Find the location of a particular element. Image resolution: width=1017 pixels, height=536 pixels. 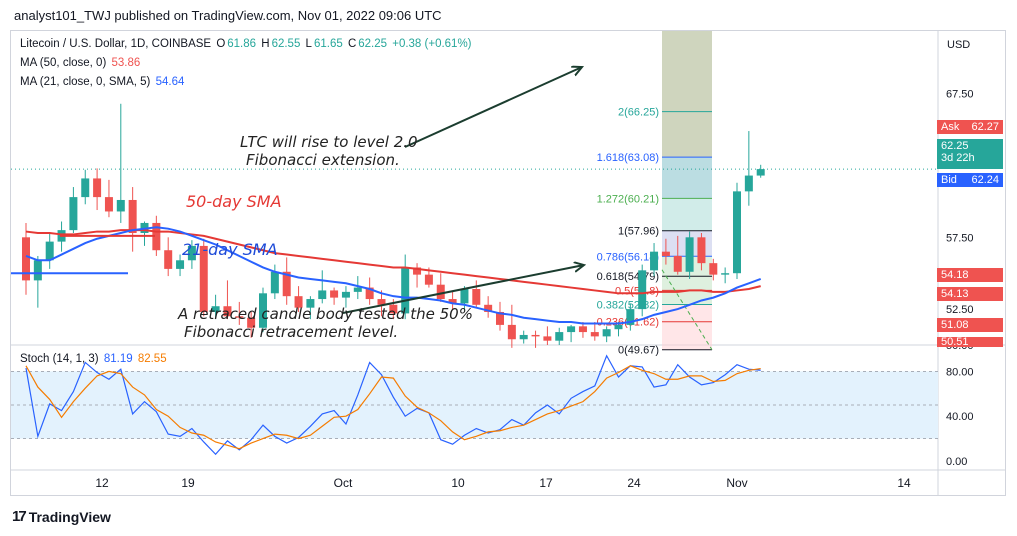

fib-level-label: 0.5(53.8) is located at coordinates (637, 291).